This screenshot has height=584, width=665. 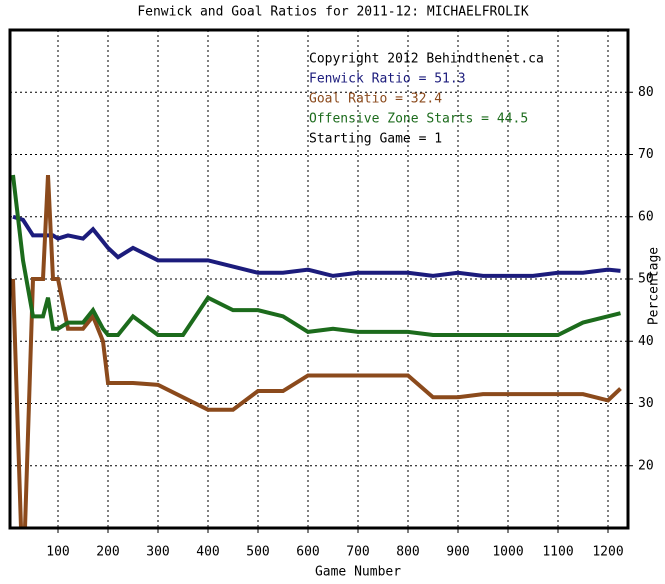 What do you see at coordinates (307, 552) in the screenshot?
I see `x-tick-label: 600` at bounding box center [307, 552].